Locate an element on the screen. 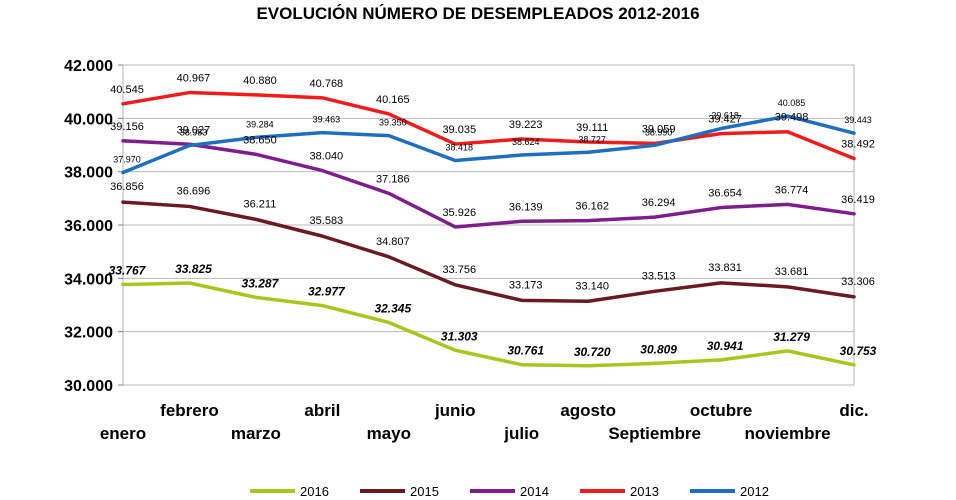  x-tick-label: noviembre is located at coordinates (788, 433).